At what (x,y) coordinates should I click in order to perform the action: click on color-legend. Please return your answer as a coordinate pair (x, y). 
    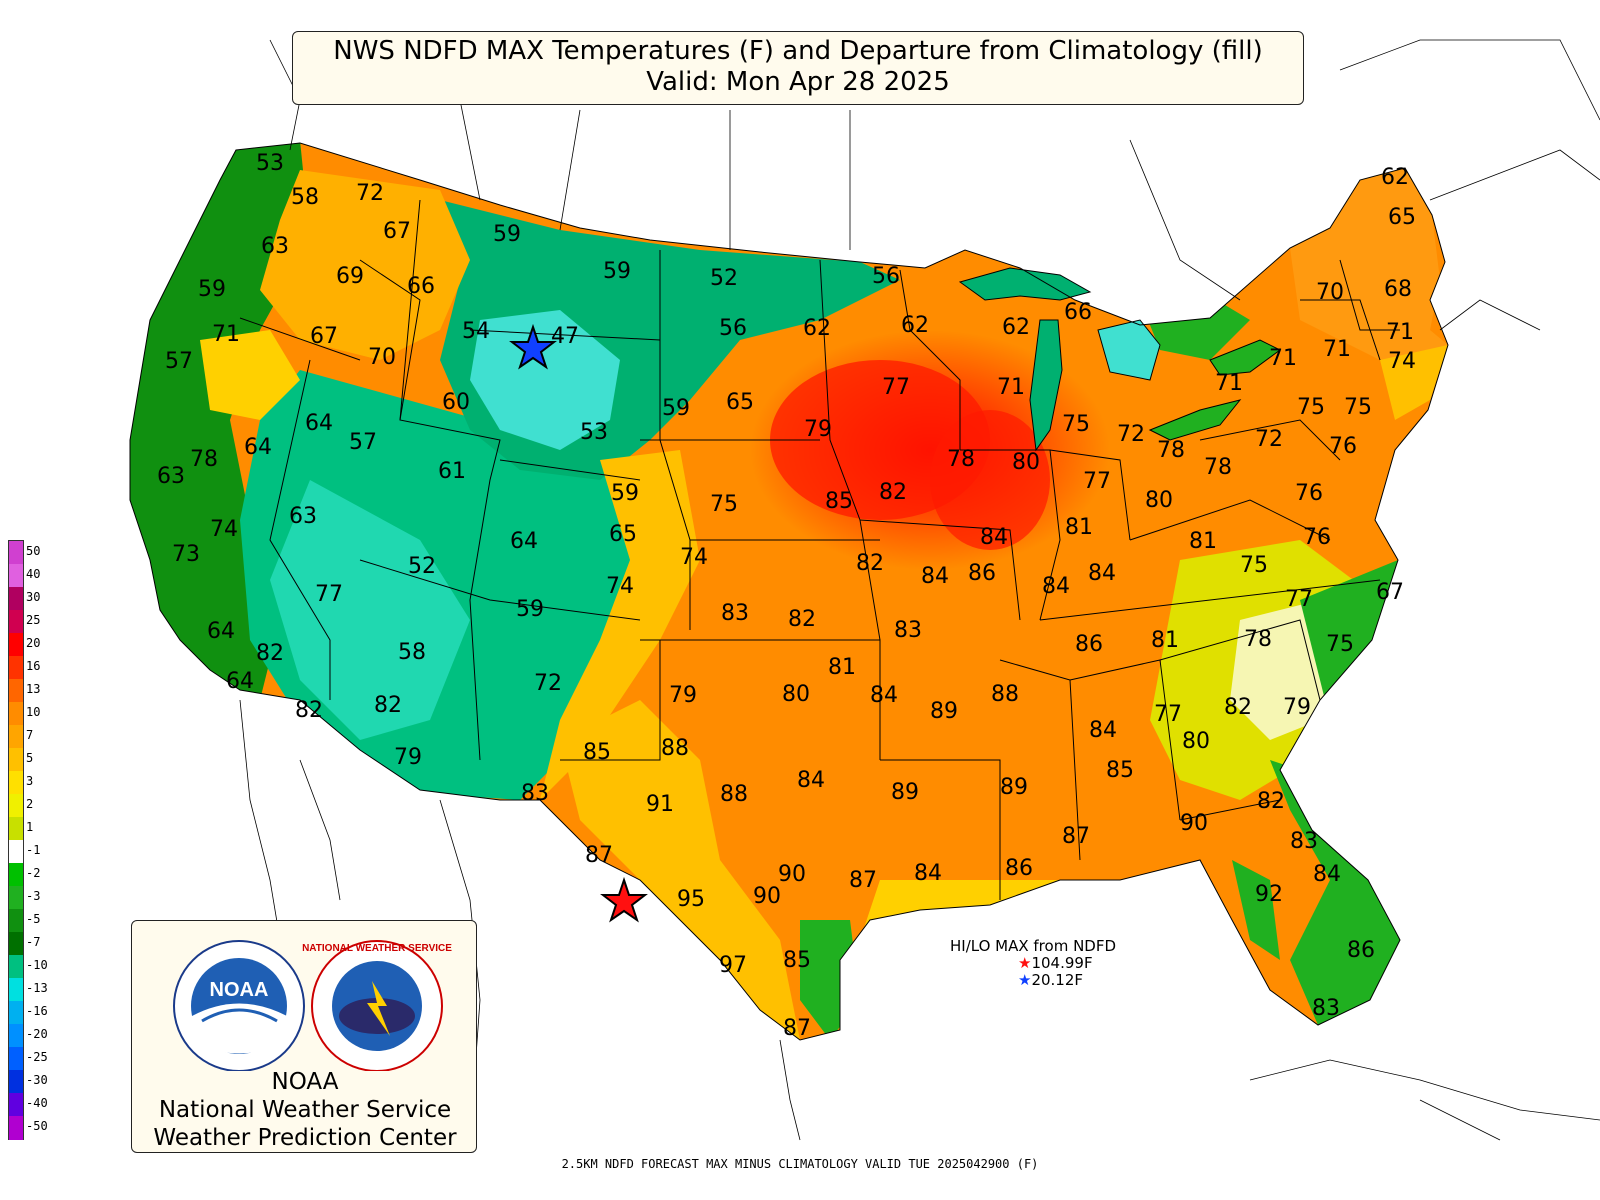
    Looking at the image, I should click on (16, 840).